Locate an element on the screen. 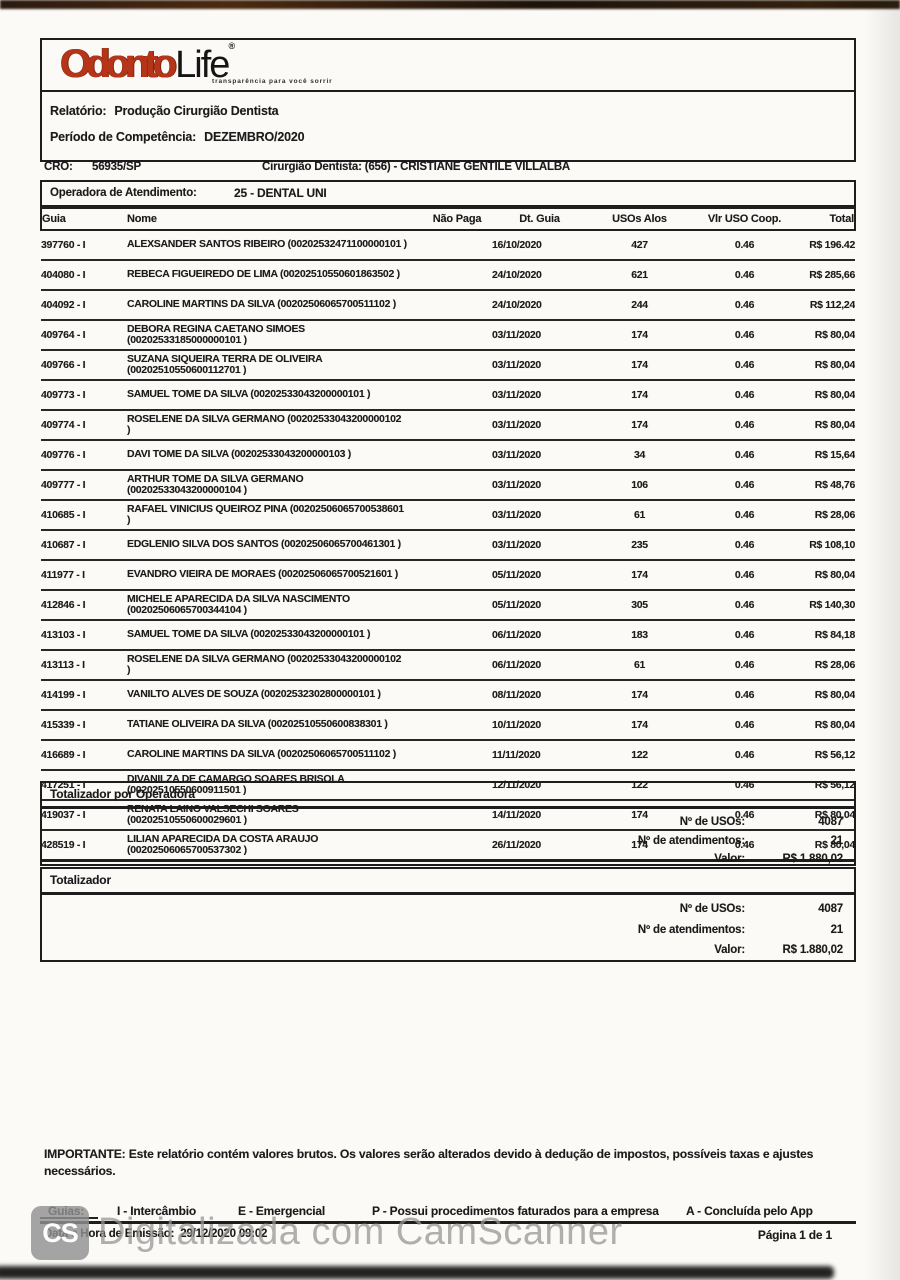 The height and width of the screenshot is (1280, 900). col-guia: Guia is located at coordinates (83, 218).